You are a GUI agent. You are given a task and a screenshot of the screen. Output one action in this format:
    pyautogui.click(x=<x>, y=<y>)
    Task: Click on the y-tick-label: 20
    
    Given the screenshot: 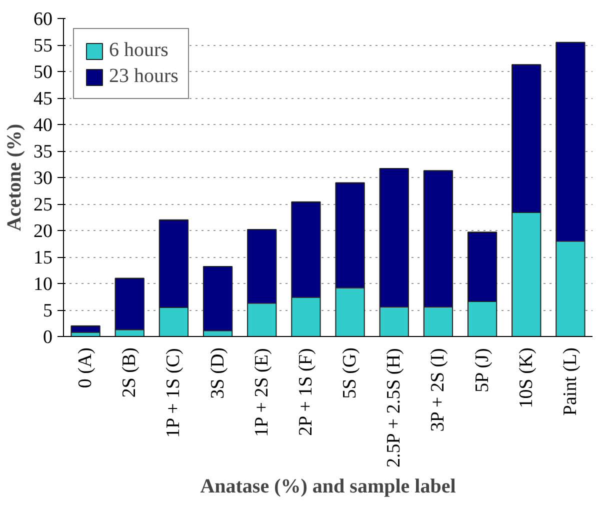 What is the action you would take?
    pyautogui.click(x=43, y=231)
    